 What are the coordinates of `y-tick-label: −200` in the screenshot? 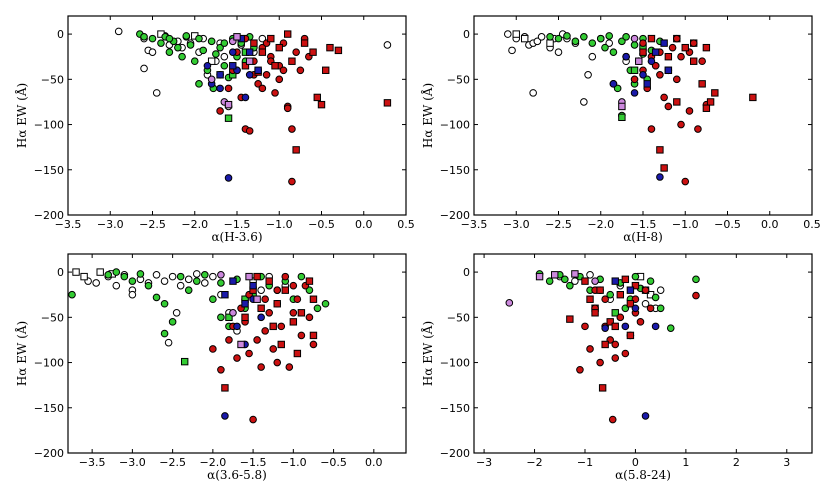 It's located at (455, 453).